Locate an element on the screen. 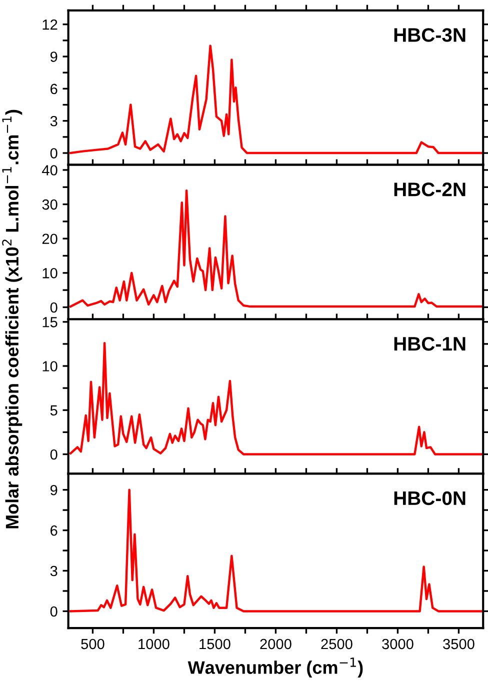 The image size is (488, 694). y-tick-label: 12 is located at coordinates (50, 24).